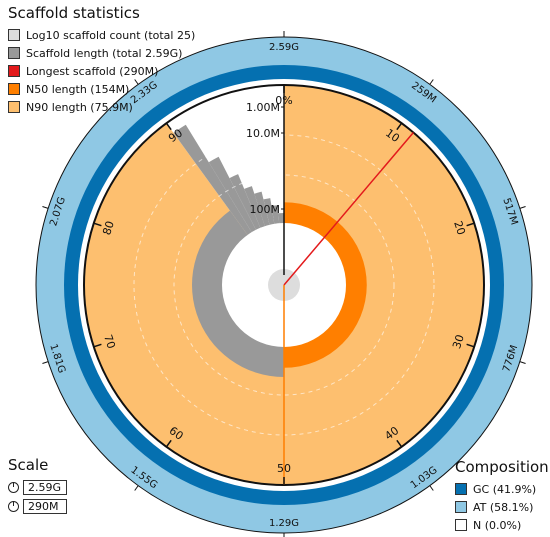 The image size is (550, 537). What do you see at coordinates (458, 341) in the screenshot?
I see `percent-tick-label: 30` at bounding box center [458, 341].